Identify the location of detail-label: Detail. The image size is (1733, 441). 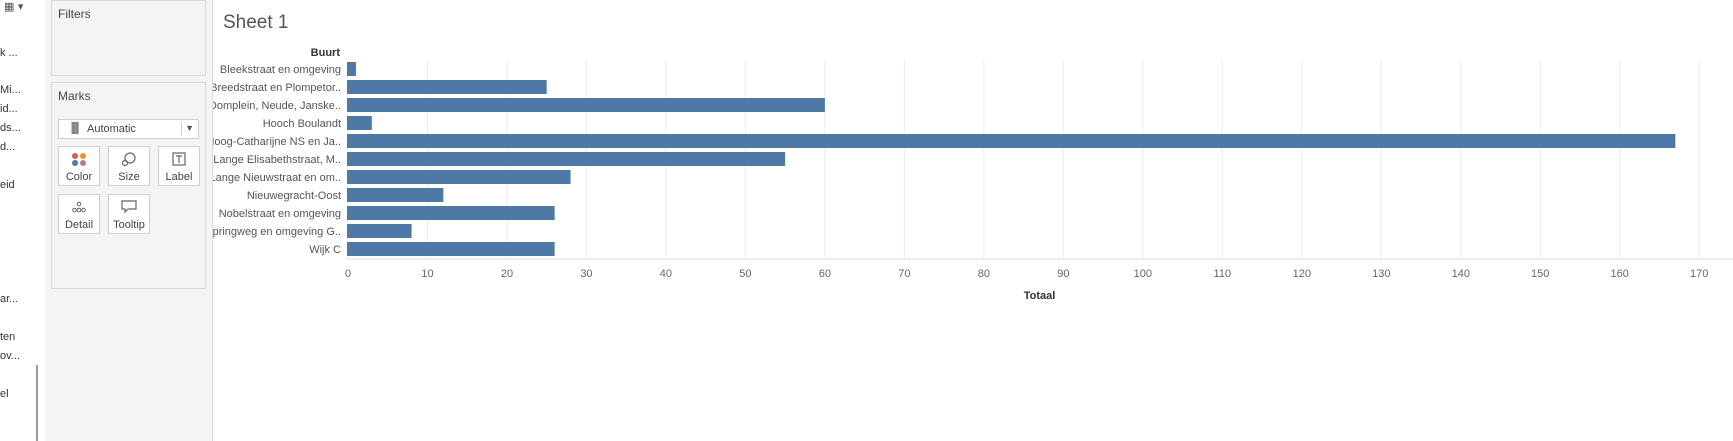
(79, 225).